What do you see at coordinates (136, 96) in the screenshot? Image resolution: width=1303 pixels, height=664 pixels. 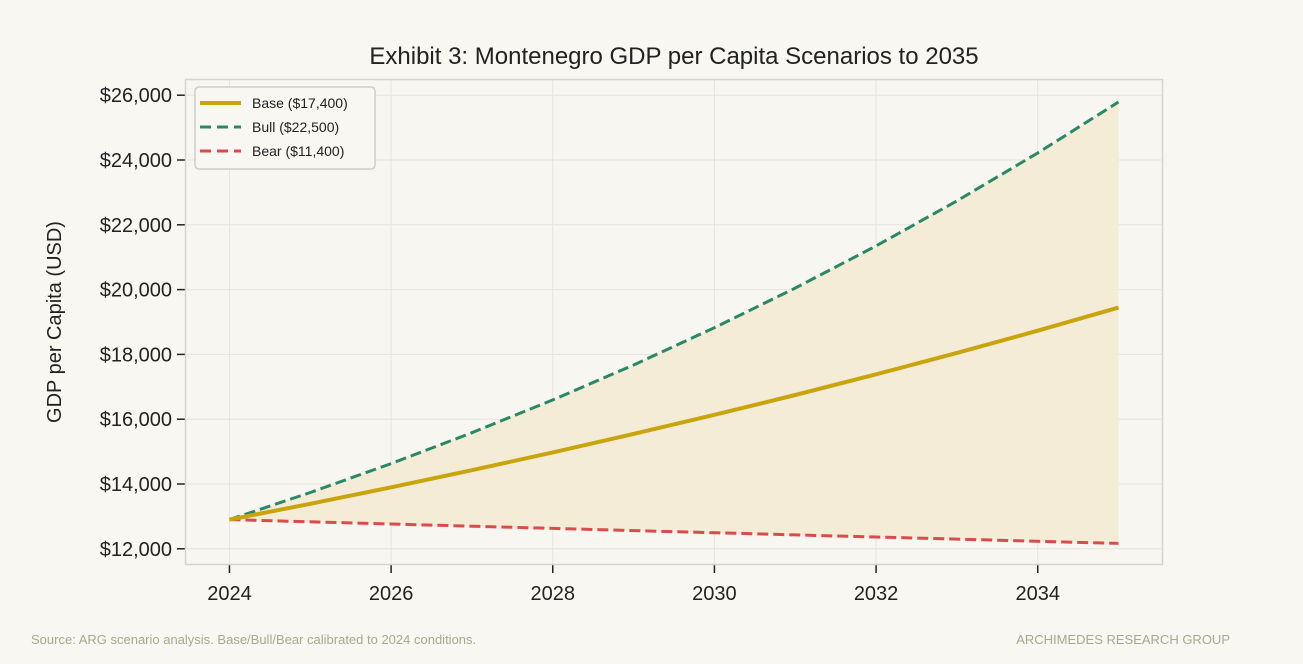 I see `y-tick-label: $26,000` at bounding box center [136, 96].